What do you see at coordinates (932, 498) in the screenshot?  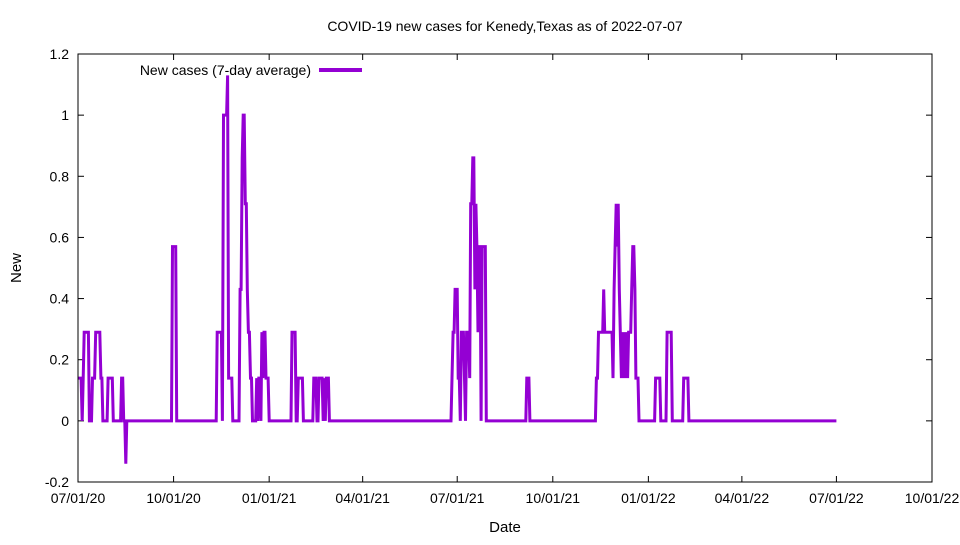 I see `x-tick-label: 10/01/22` at bounding box center [932, 498].